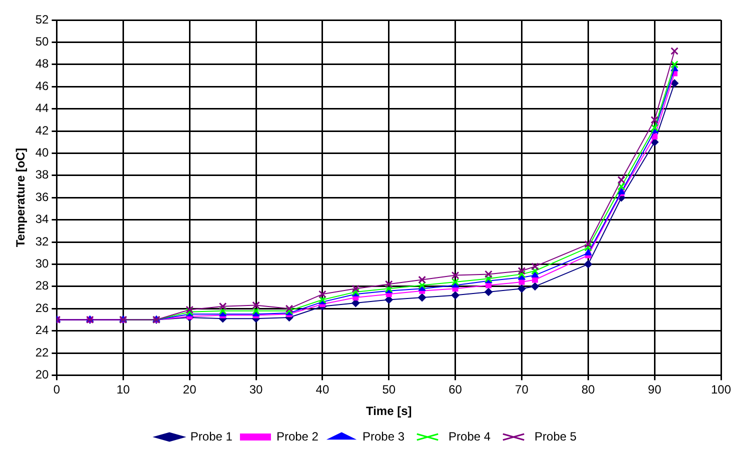 The width and height of the screenshot is (741, 459). What do you see at coordinates (42, 19) in the screenshot?
I see `y-tick-label: 52` at bounding box center [42, 19].